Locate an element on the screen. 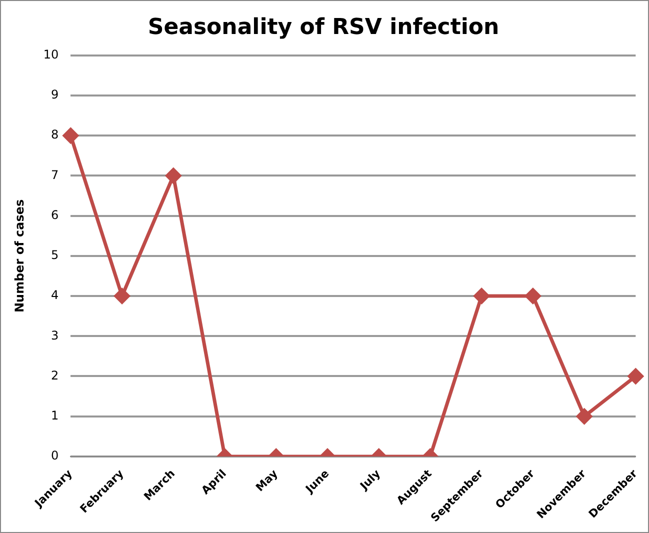 Image resolution: width=649 pixels, height=533 pixels. y-tick-label: 10 is located at coordinates (51, 55).